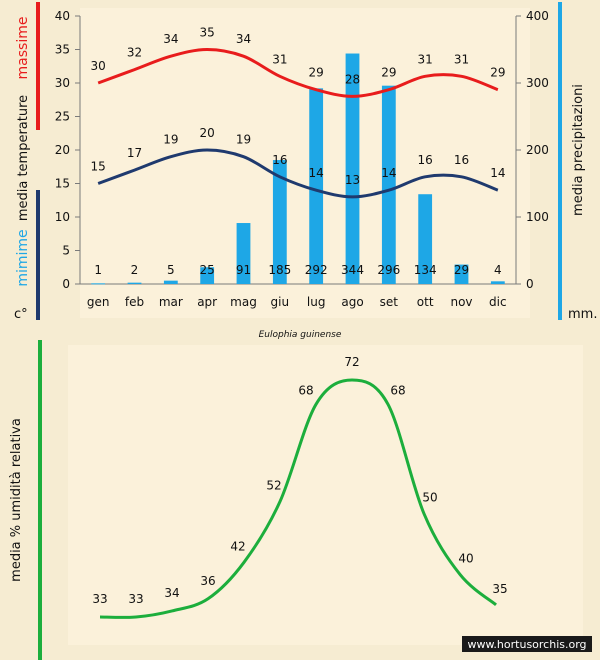  Describe the element at coordinates (16, 500) in the screenshot. I see `humidity-axis-label: media % umidità relativa` at that location.